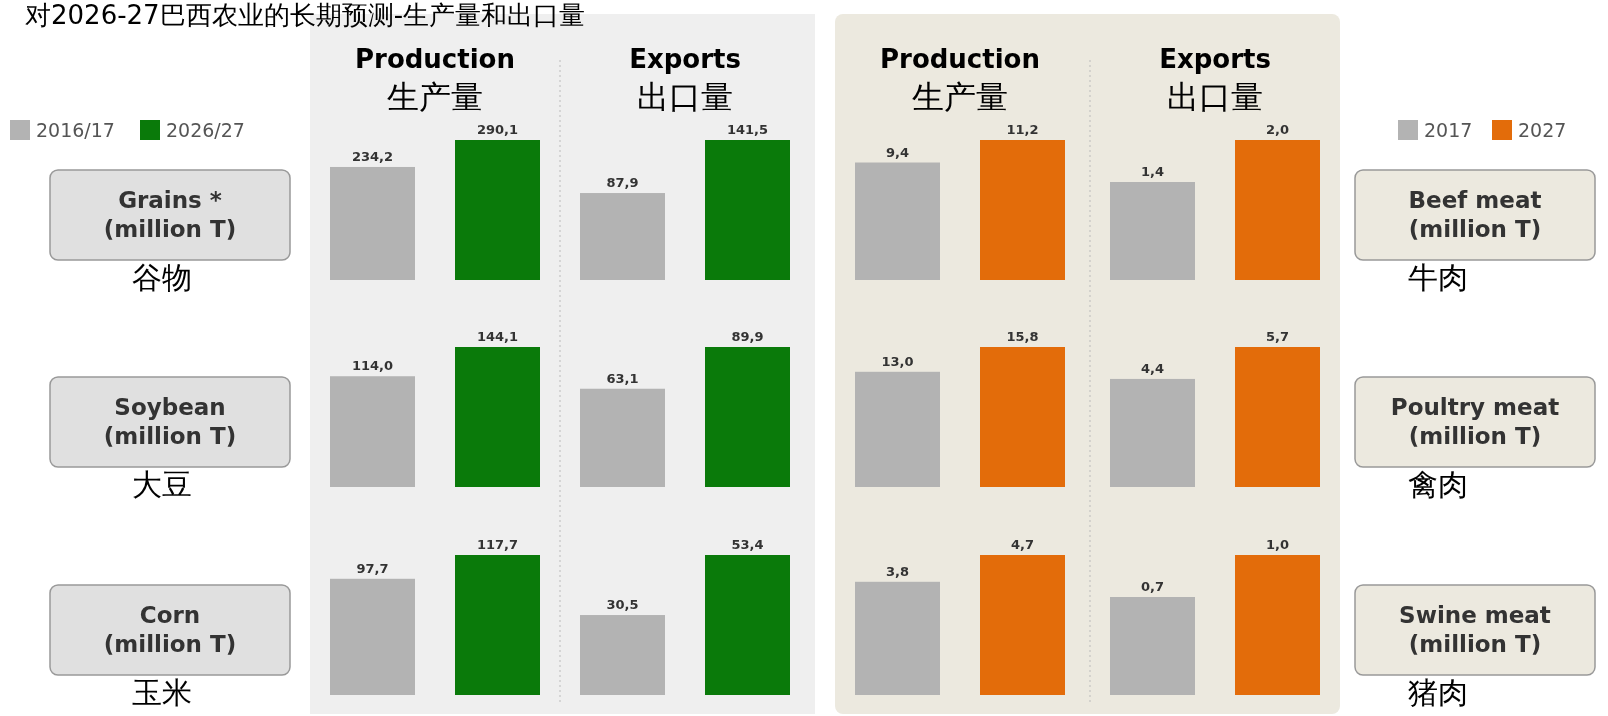  I want to click on text: 禽肉, so click(1438, 484).